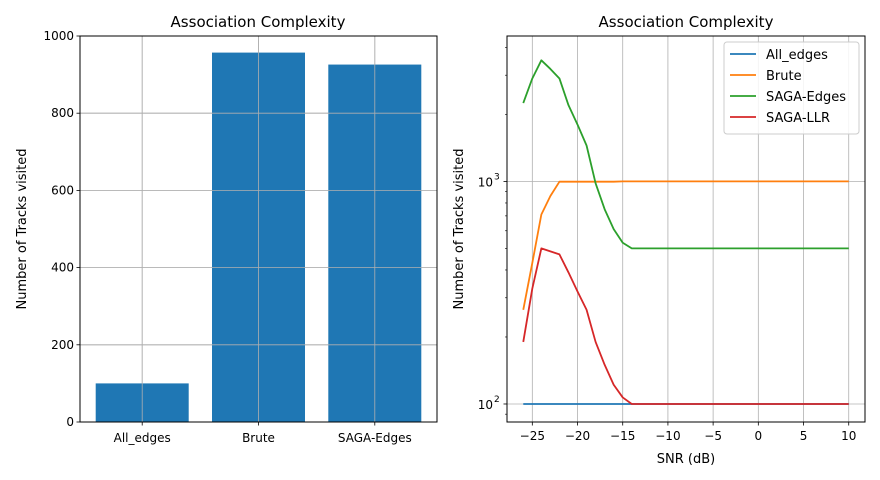 This screenshot has height=480, width=880. I want to click on bar-chart-title: Association Complexity, so click(258, 22).